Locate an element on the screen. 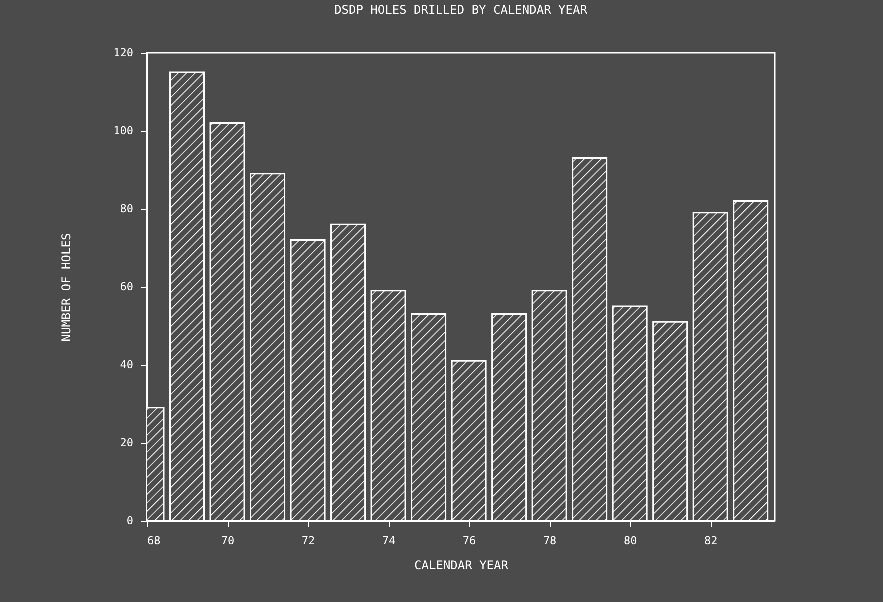 This screenshot has width=883, height=602. y-tick-label: 20 is located at coordinates (127, 443).